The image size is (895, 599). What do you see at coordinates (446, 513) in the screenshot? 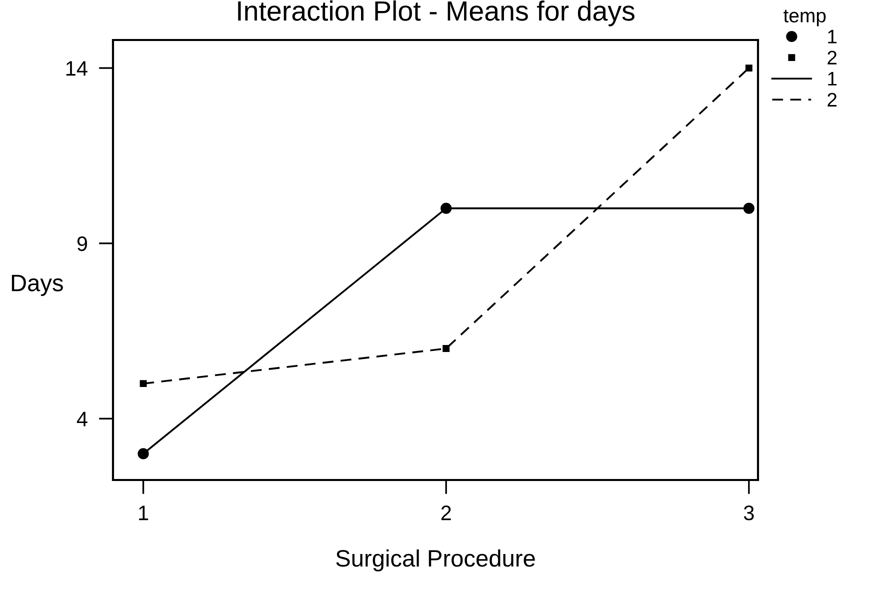
I see `x-tick-label: 2` at bounding box center [446, 513].